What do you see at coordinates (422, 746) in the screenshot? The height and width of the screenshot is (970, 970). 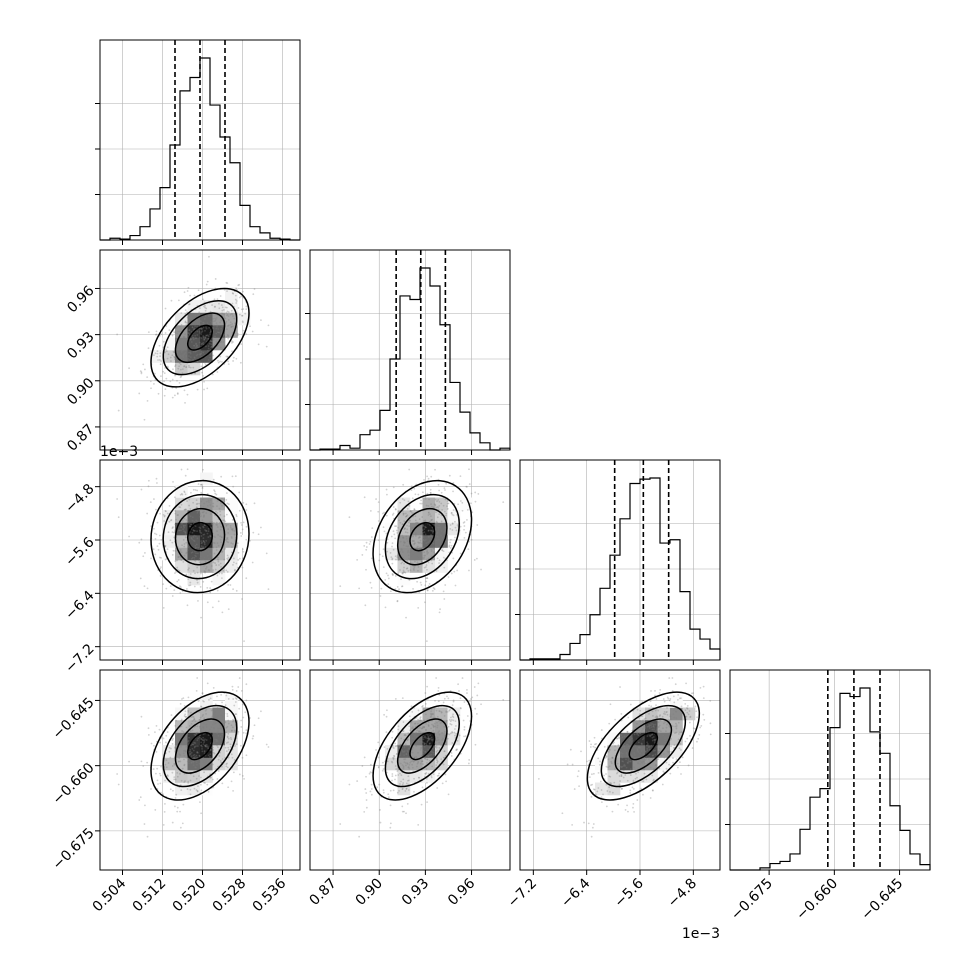 I see `contour-line` at bounding box center [422, 746].